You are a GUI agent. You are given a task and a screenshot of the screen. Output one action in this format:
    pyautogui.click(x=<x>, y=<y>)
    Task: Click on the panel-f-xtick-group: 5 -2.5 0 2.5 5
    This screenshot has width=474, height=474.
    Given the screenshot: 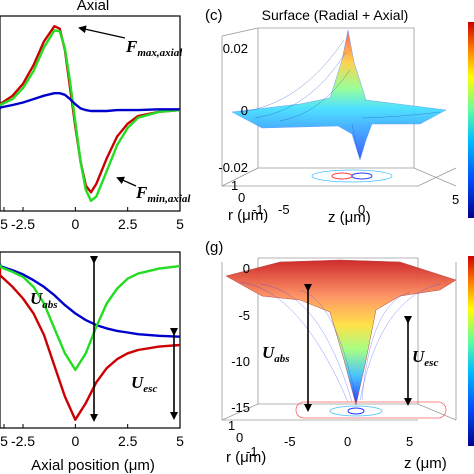 What is the action you would take?
    pyautogui.click(x=92, y=436)
    